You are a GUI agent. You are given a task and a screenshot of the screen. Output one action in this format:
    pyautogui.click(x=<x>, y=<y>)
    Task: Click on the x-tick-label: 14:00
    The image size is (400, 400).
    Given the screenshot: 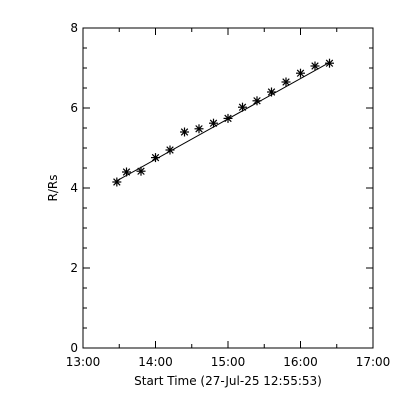 What is the action you would take?
    pyautogui.click(x=155, y=362)
    